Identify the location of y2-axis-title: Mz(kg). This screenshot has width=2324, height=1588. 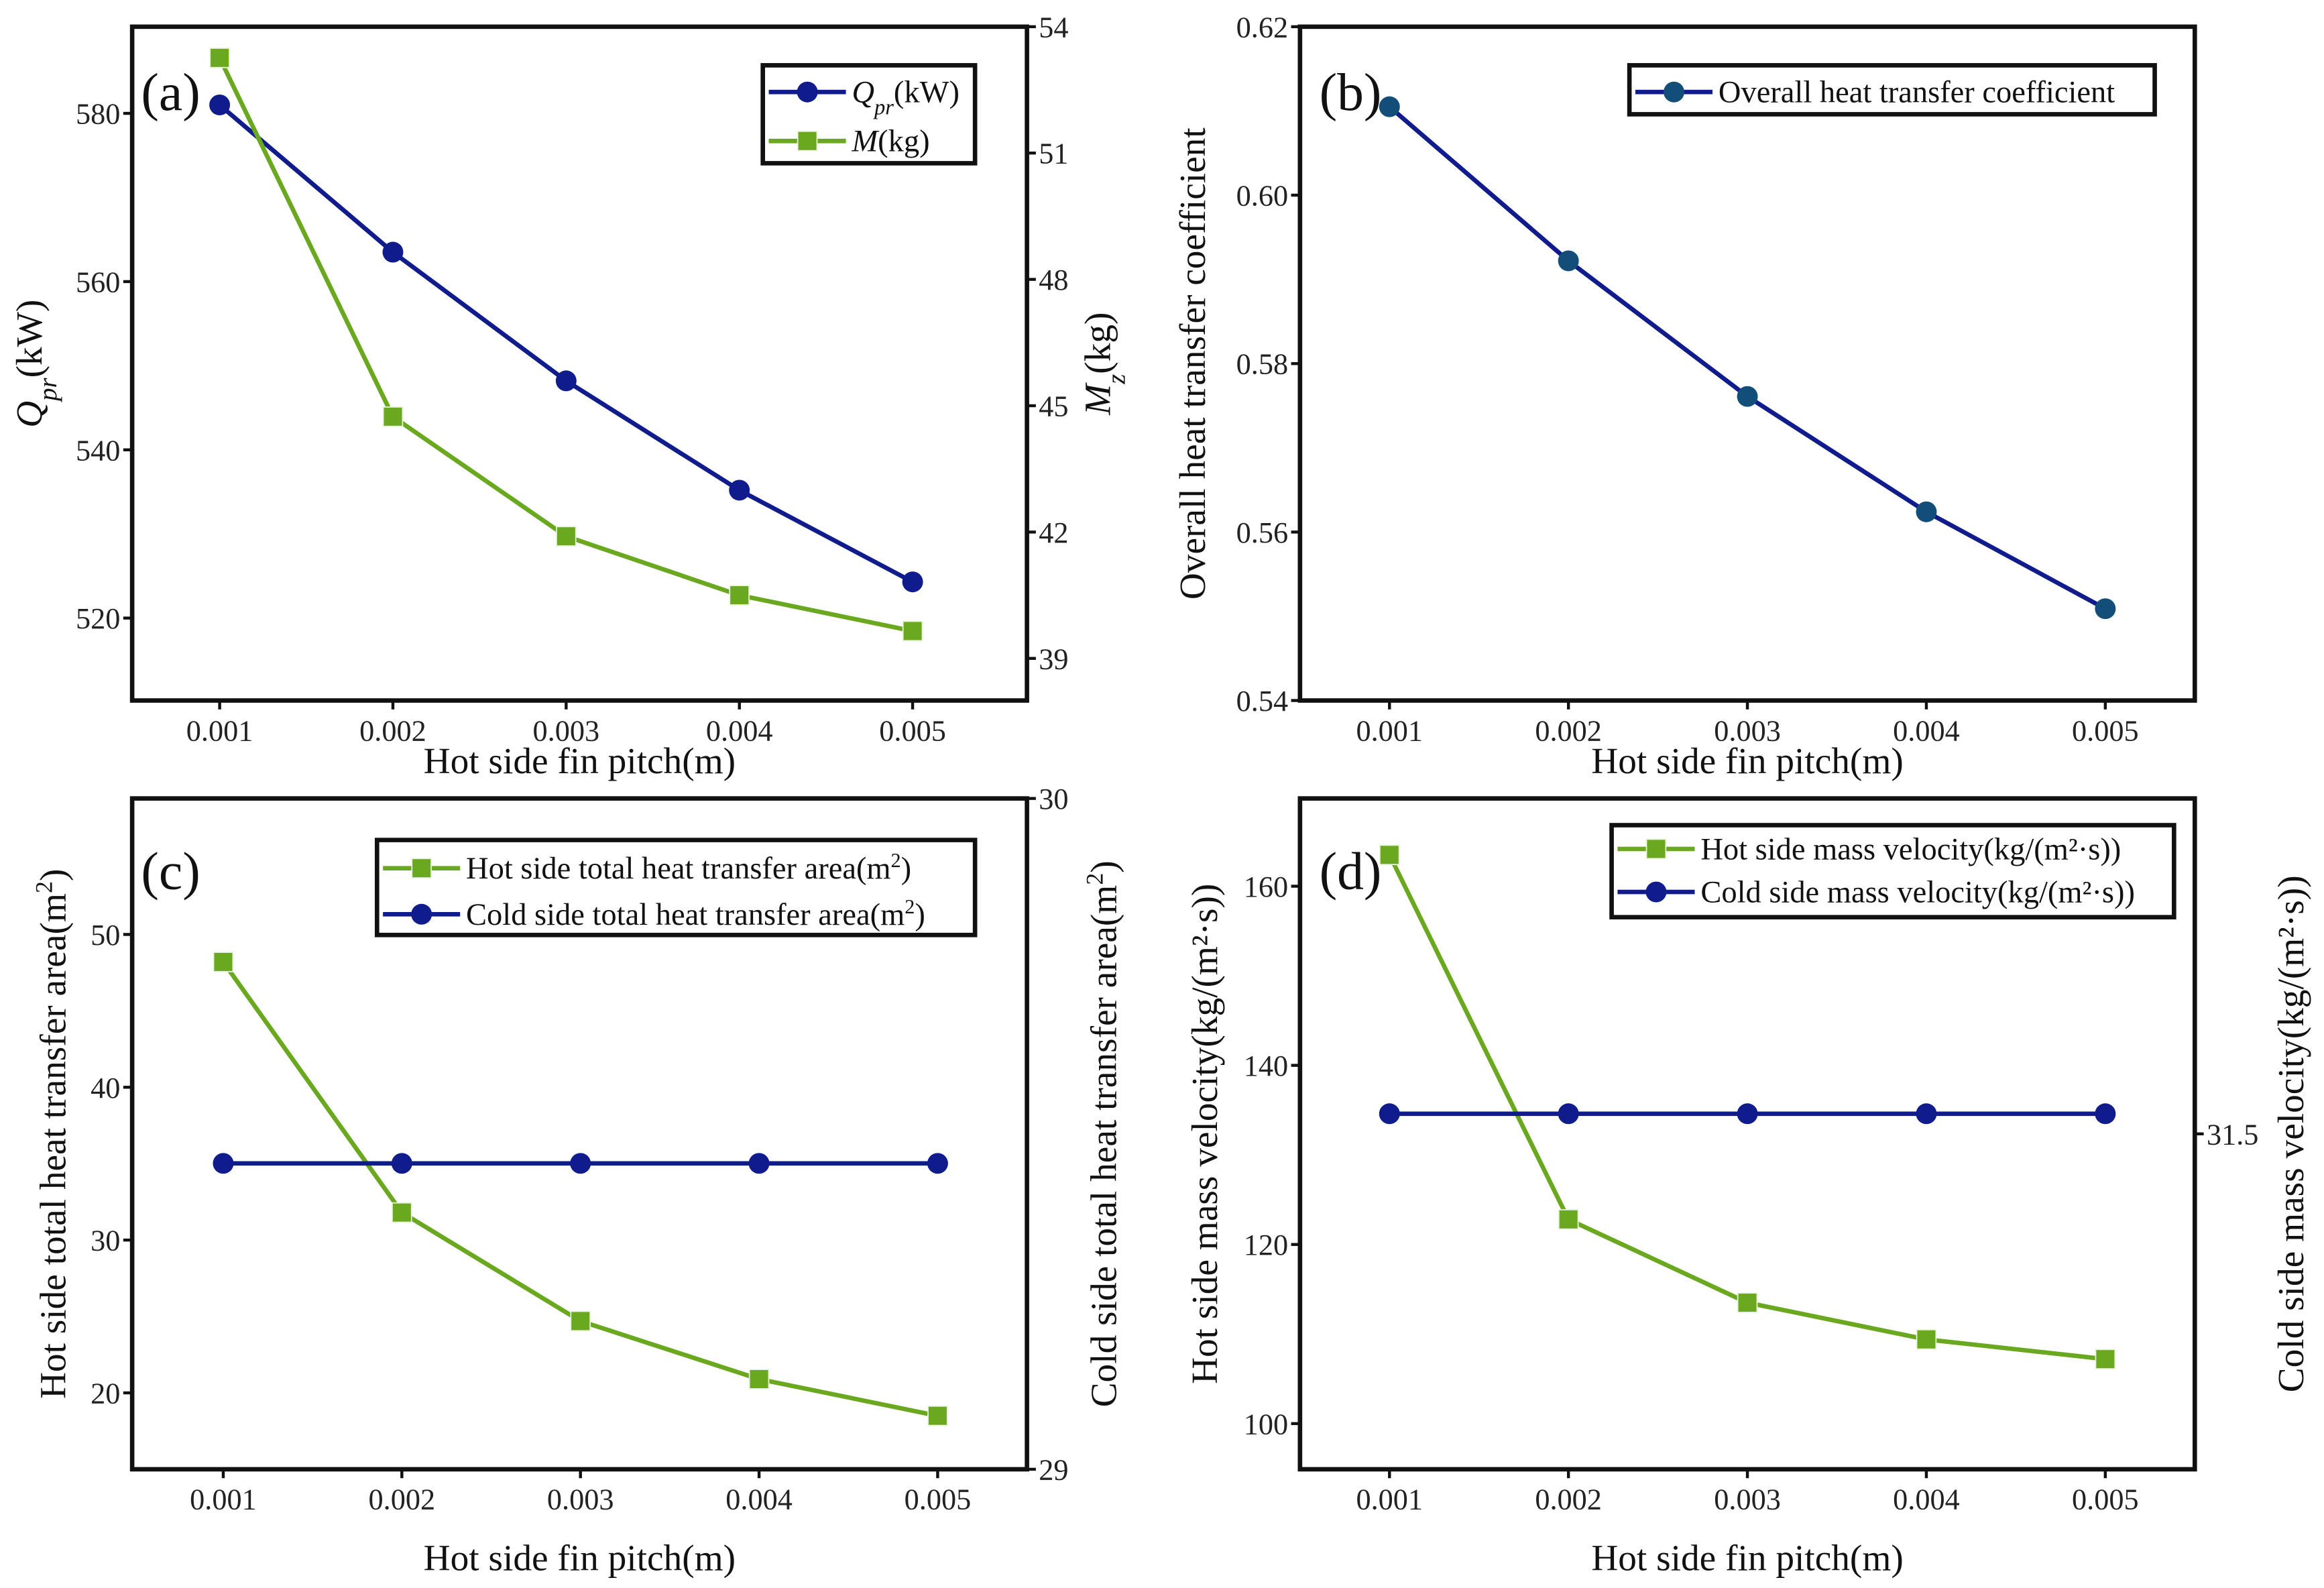
(1104, 364).